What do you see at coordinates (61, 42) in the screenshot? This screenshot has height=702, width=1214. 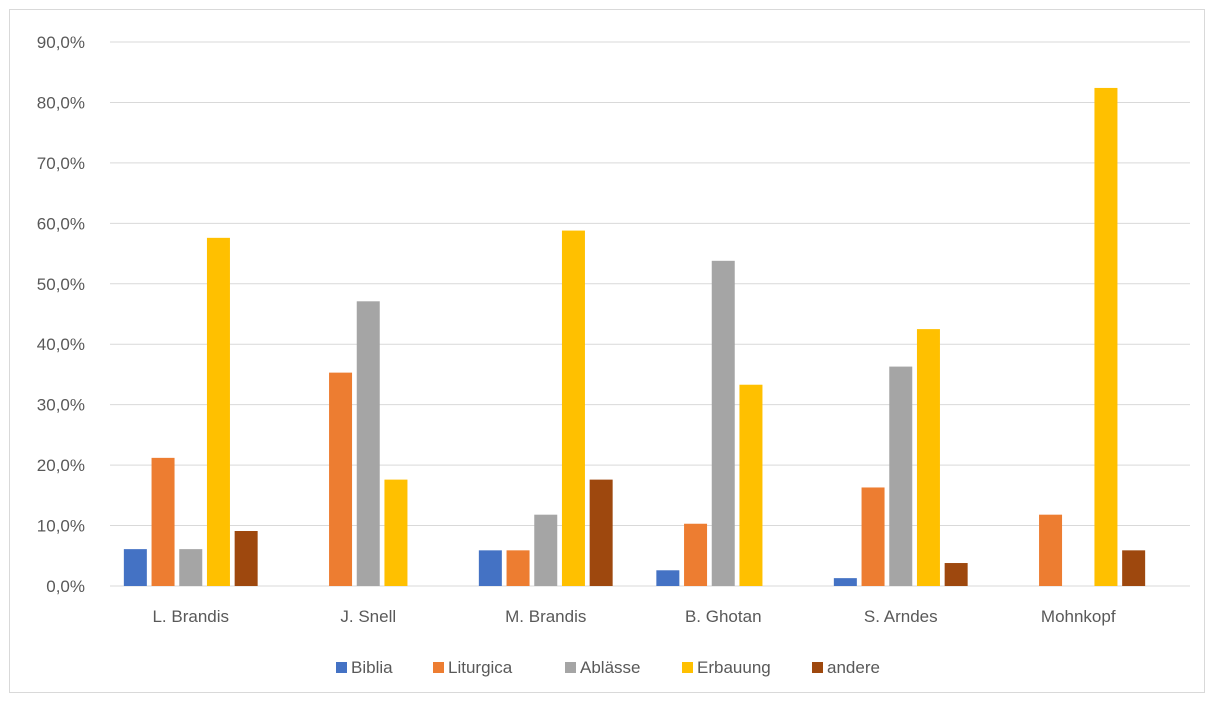 I see `y-tick-label: 90,0%` at bounding box center [61, 42].